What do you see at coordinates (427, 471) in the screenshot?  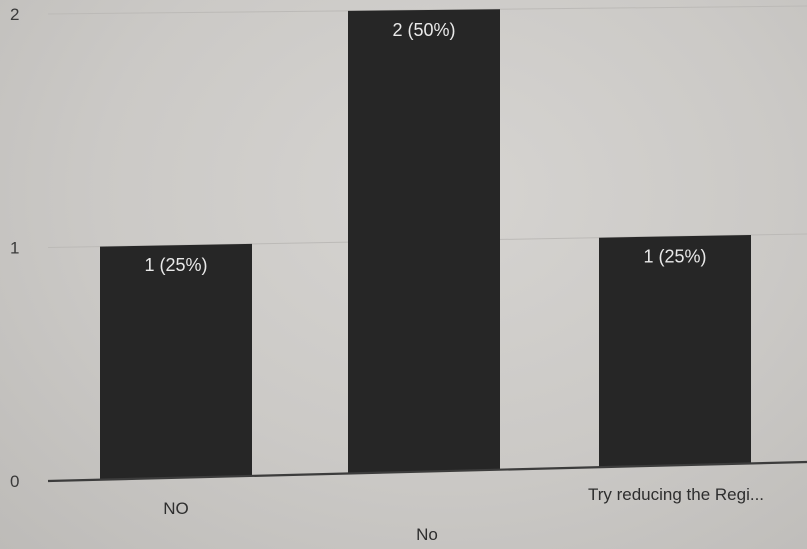 I see `x-axis-line` at bounding box center [427, 471].